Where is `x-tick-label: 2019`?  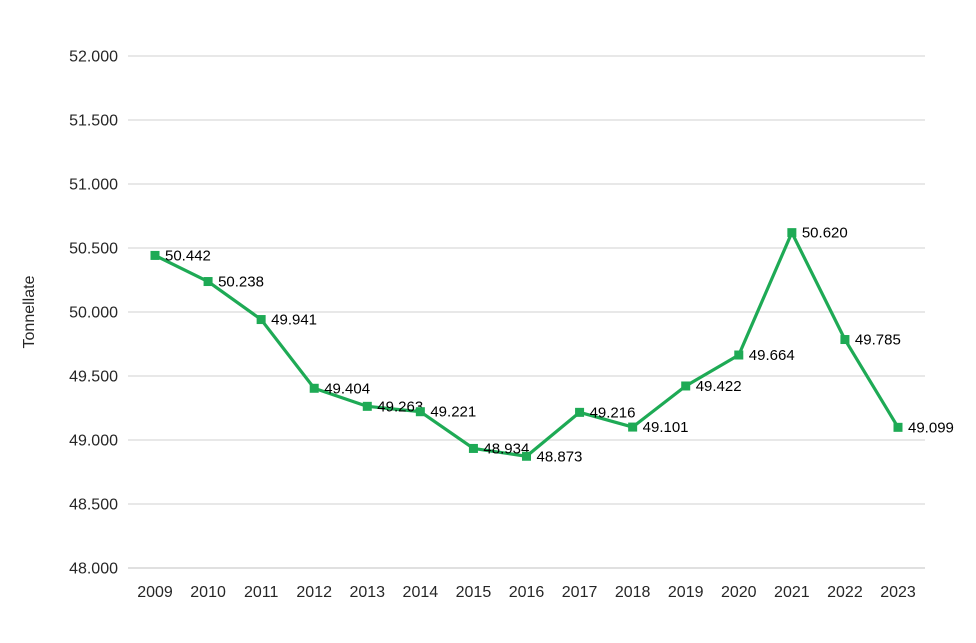
x-tick-label: 2019 is located at coordinates (686, 592).